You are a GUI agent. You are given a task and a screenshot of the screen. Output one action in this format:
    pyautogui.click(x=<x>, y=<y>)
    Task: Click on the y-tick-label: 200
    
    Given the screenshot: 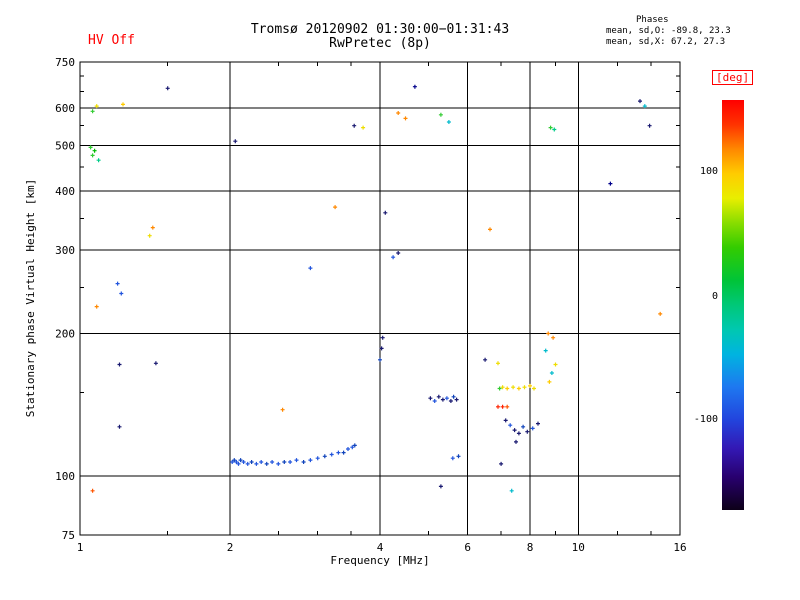 What is the action you would take?
    pyautogui.click(x=65, y=334)
    